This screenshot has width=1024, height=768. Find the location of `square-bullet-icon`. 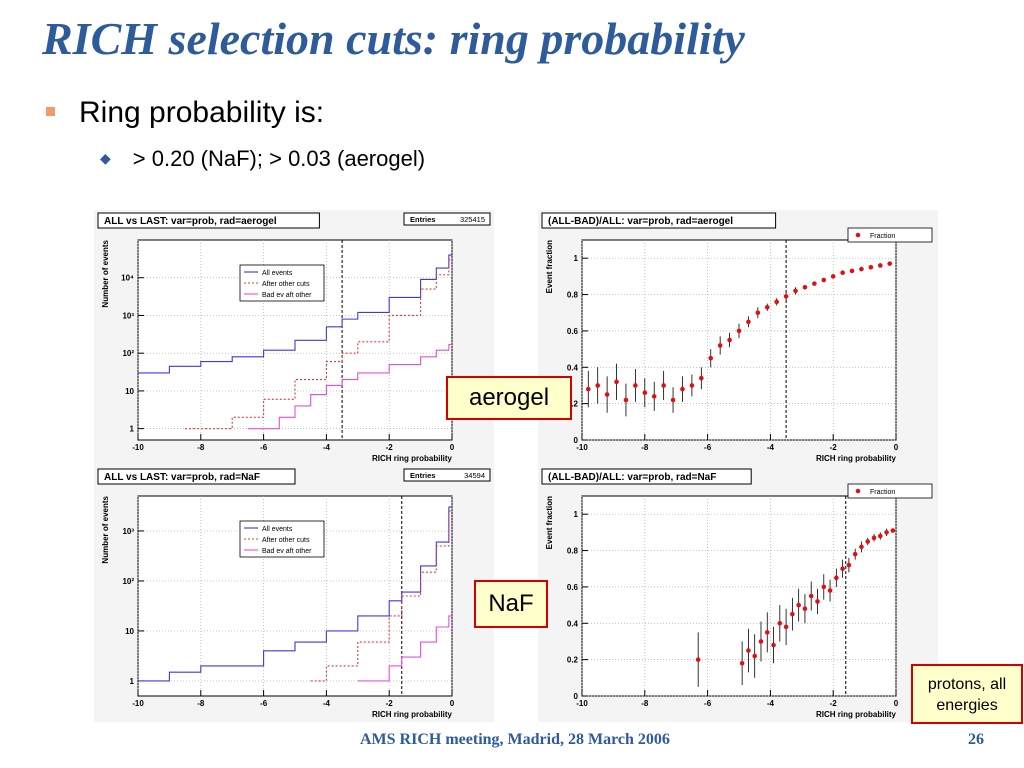

square-bullet-icon is located at coordinates (50, 111).